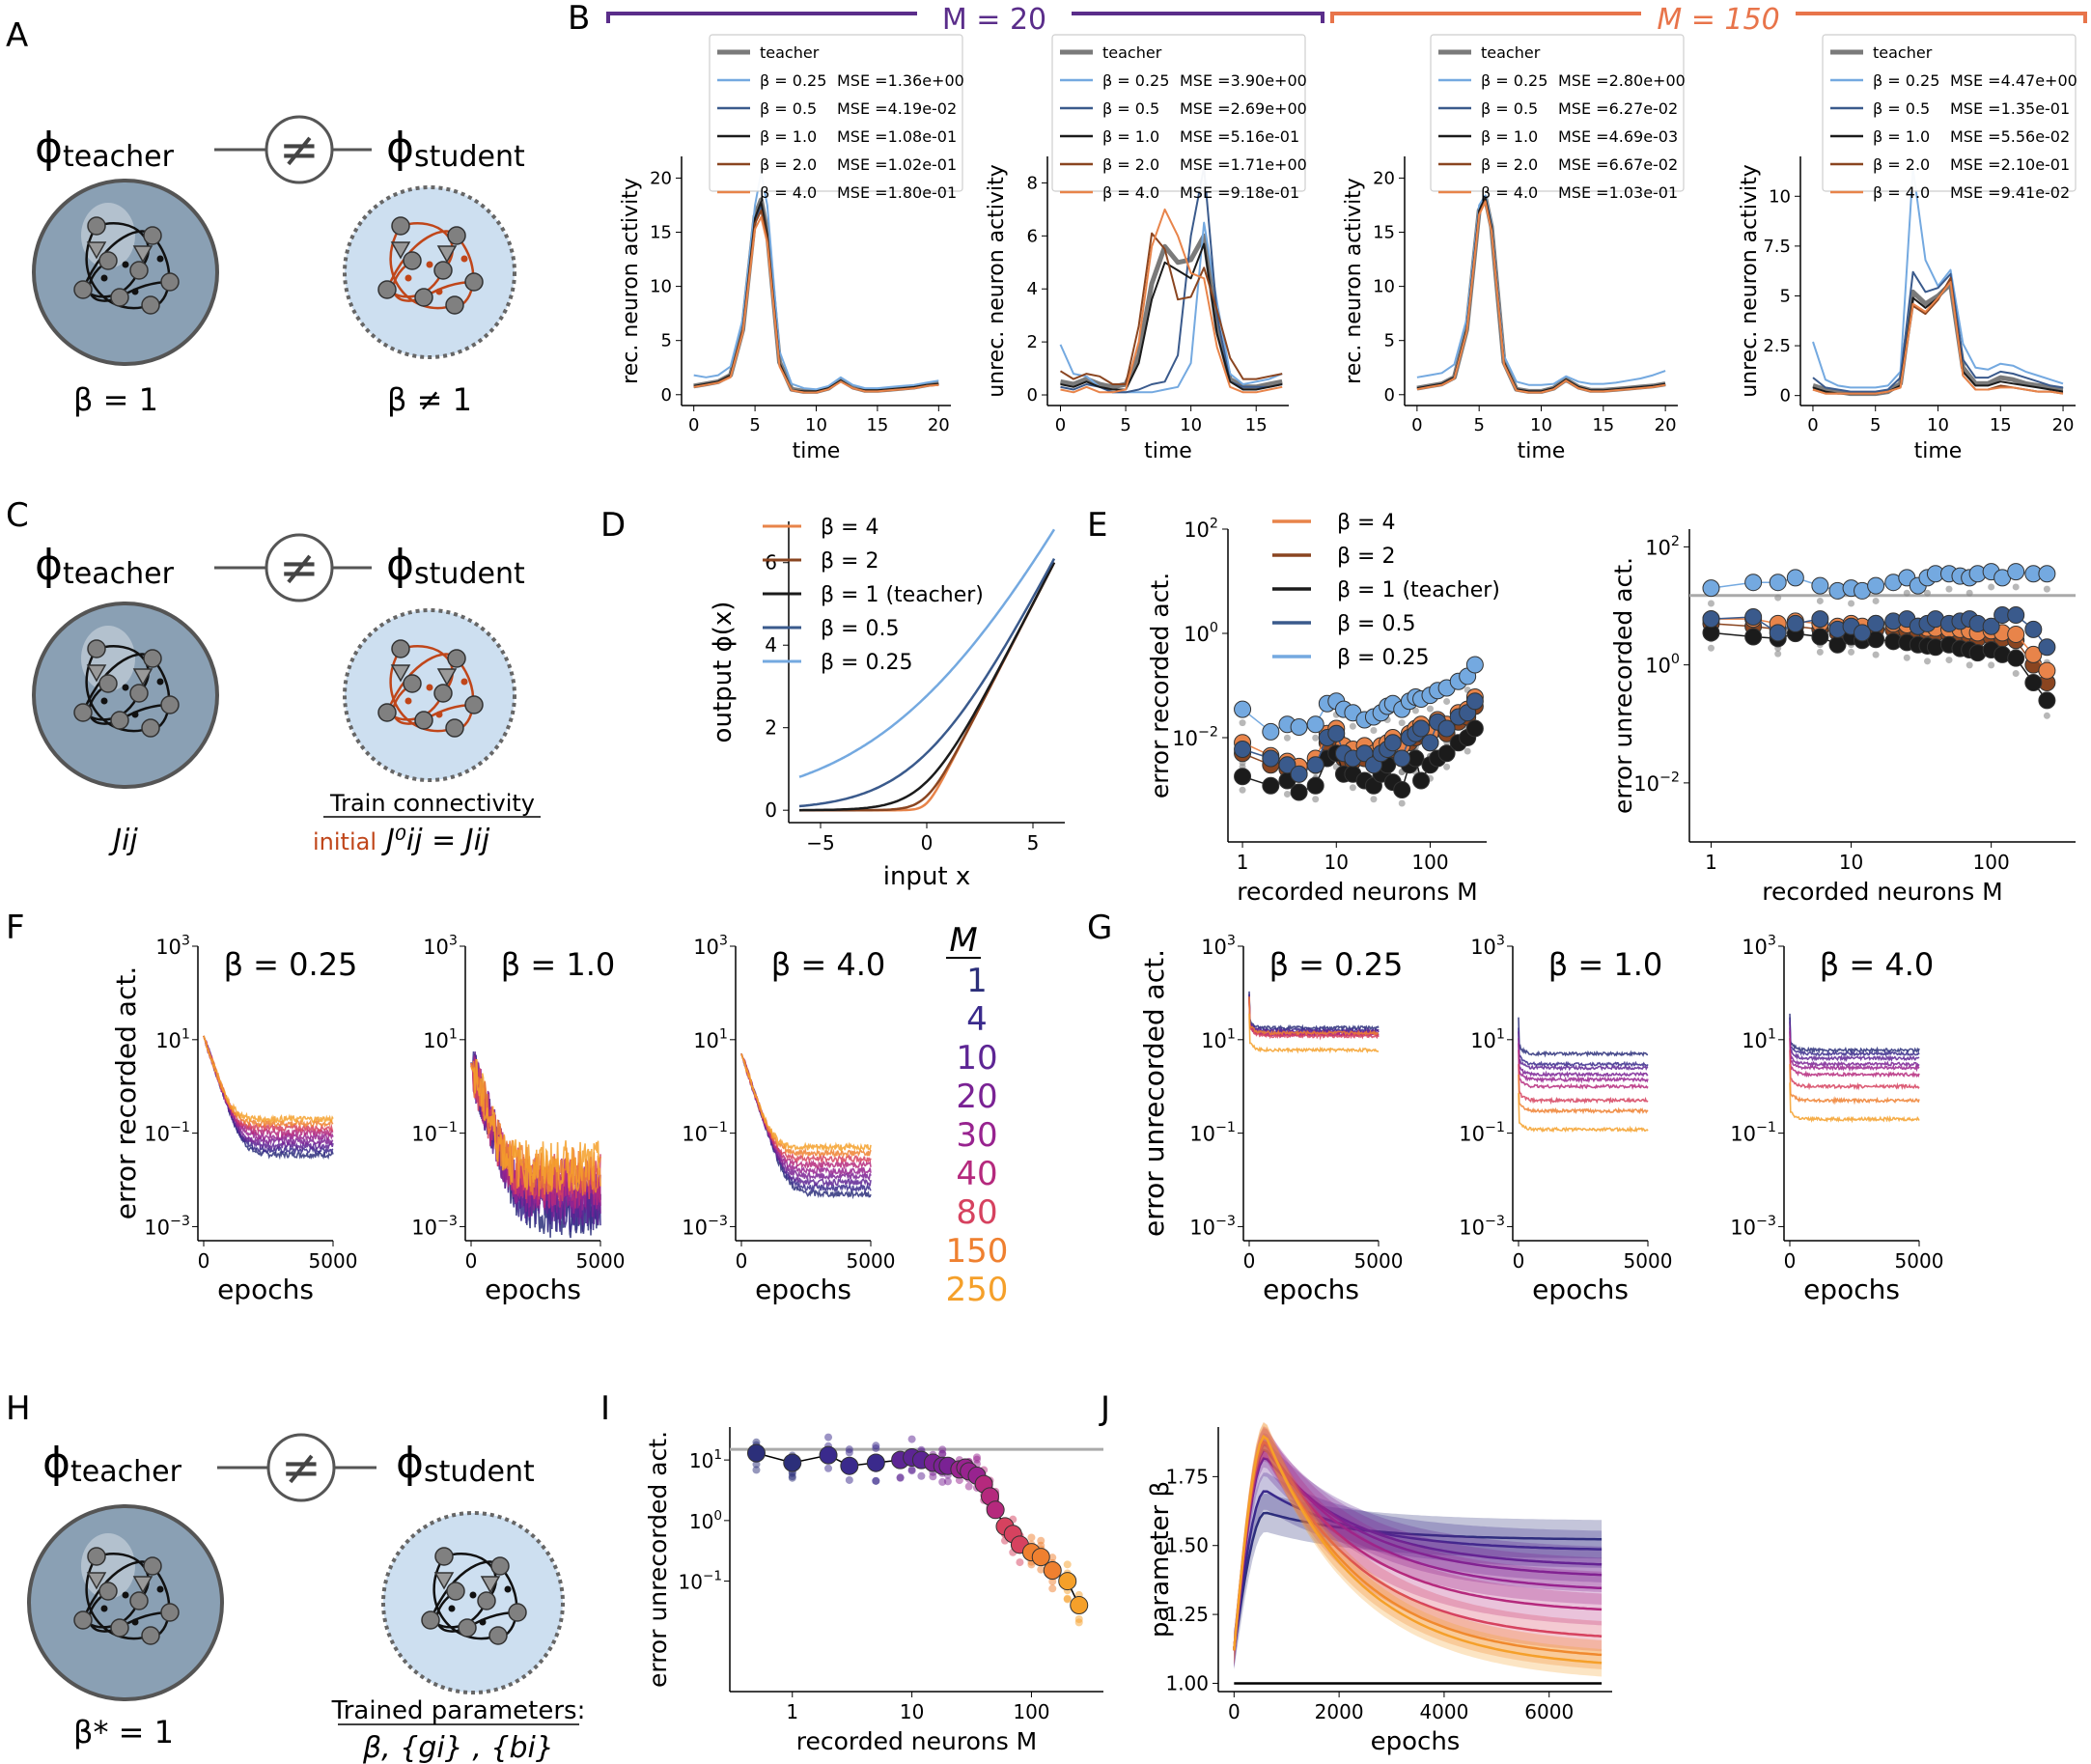 This screenshot has height=1764, width=2091. What do you see at coordinates (1032, 289) in the screenshot?
I see `y-tick-label: 4` at bounding box center [1032, 289].